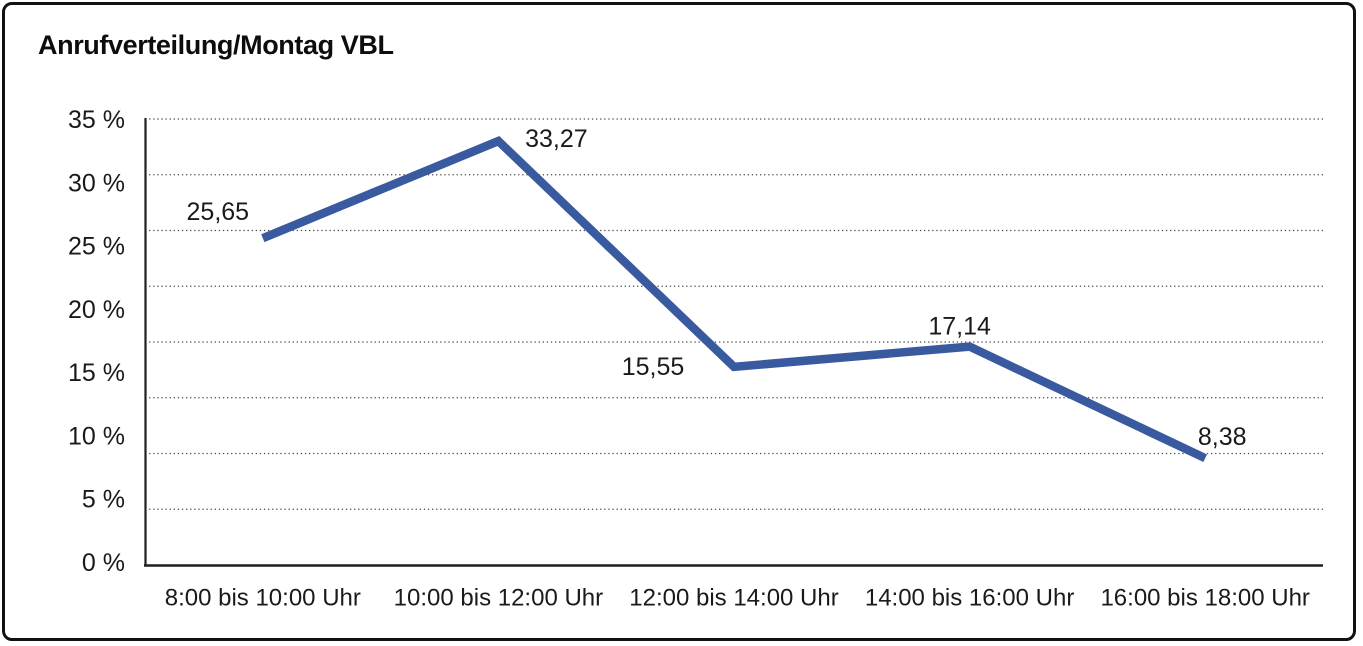  Describe the element at coordinates (96, 373) in the screenshot. I see `y-tick-label: 15 %` at that location.